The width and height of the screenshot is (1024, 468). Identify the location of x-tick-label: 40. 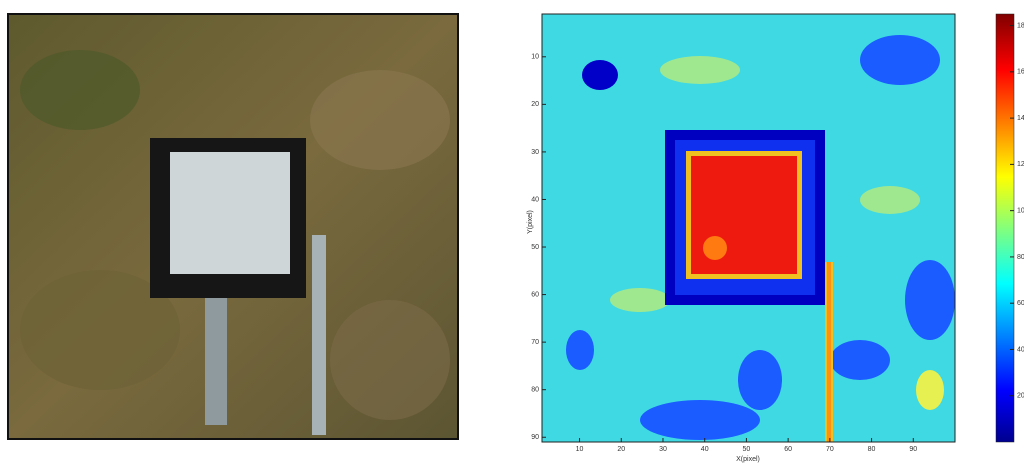
(705, 449).